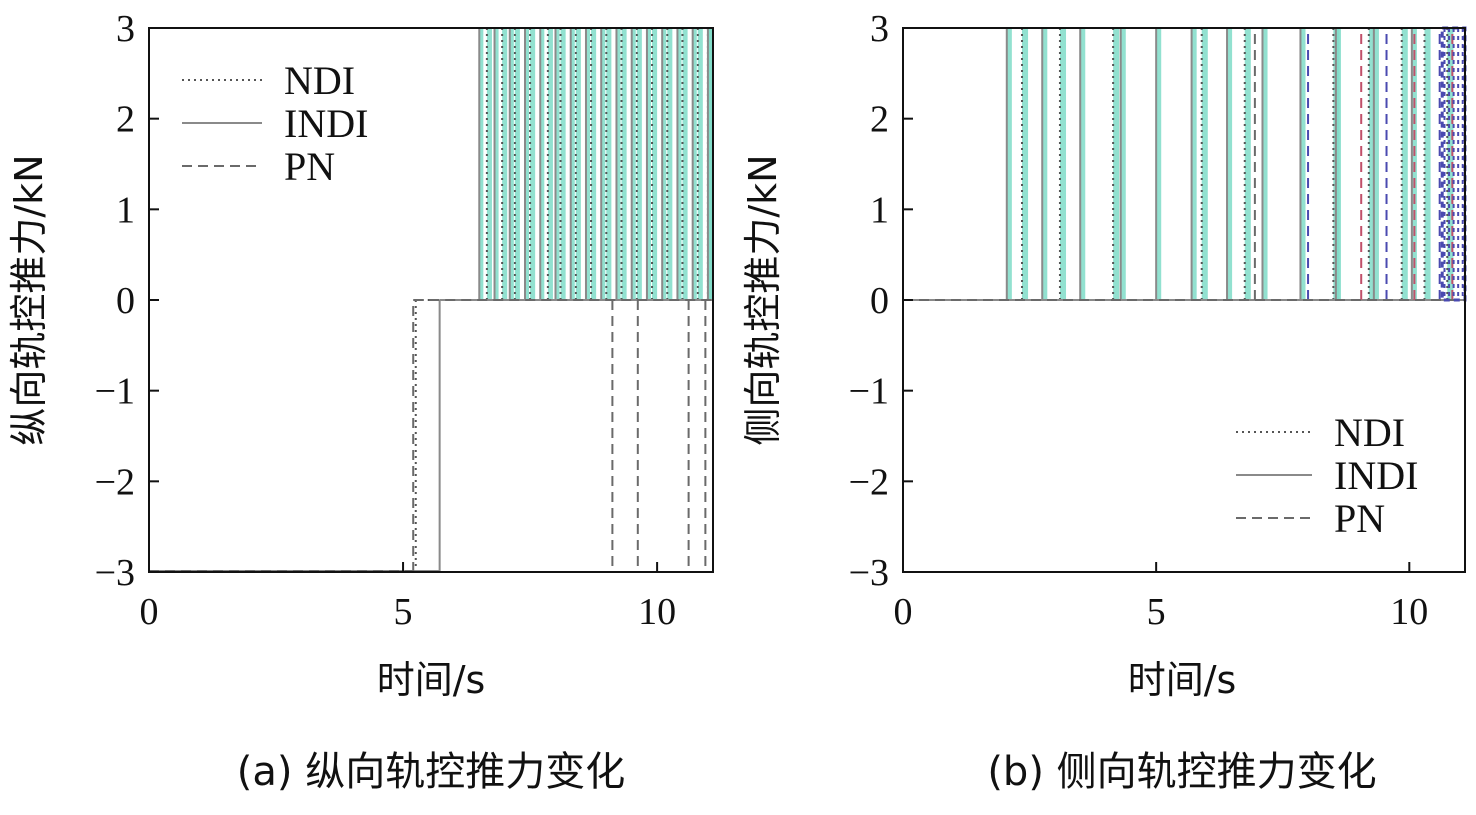 The width and height of the screenshot is (1476, 815). I want to click on series-ndi, so click(1184, 164).